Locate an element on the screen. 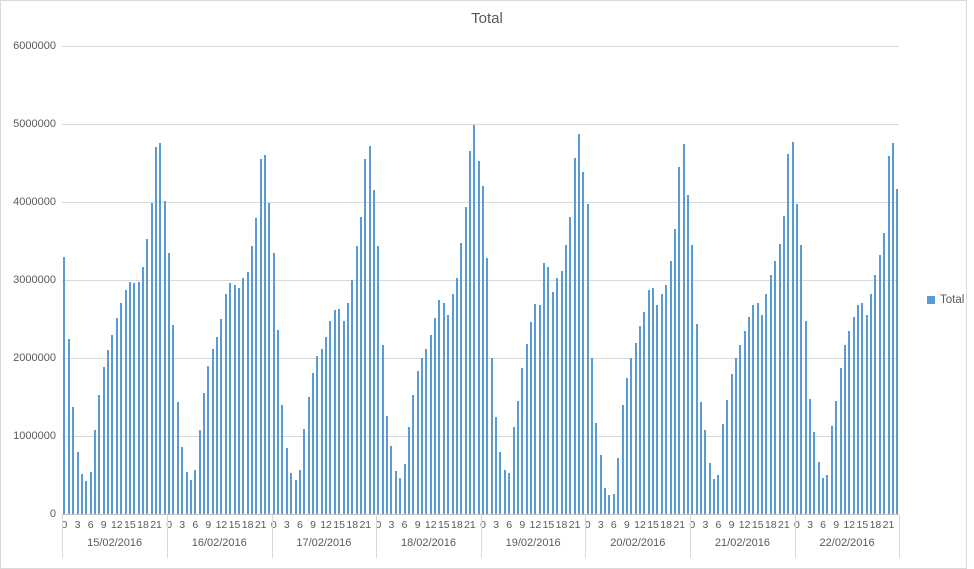 This screenshot has width=974, height=569. y-tick-label: 6000000 is located at coordinates (34, 45).